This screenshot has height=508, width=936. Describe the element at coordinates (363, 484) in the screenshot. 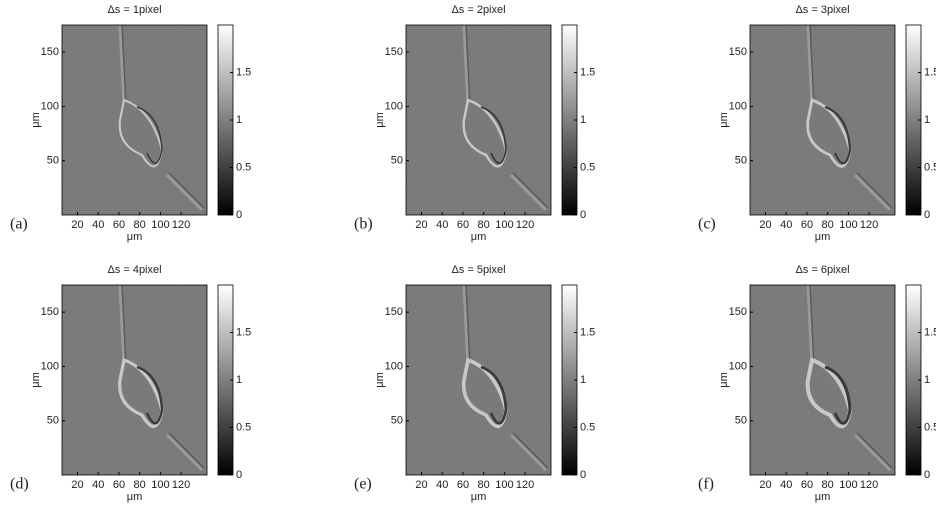

I see `panel-label: (e)` at that location.